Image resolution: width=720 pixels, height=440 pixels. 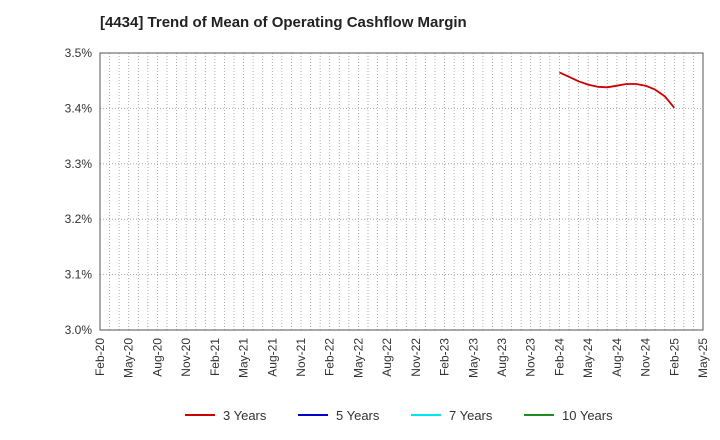 What do you see at coordinates (79, 275) in the screenshot?
I see `y-tick-label: 3.1%` at bounding box center [79, 275].